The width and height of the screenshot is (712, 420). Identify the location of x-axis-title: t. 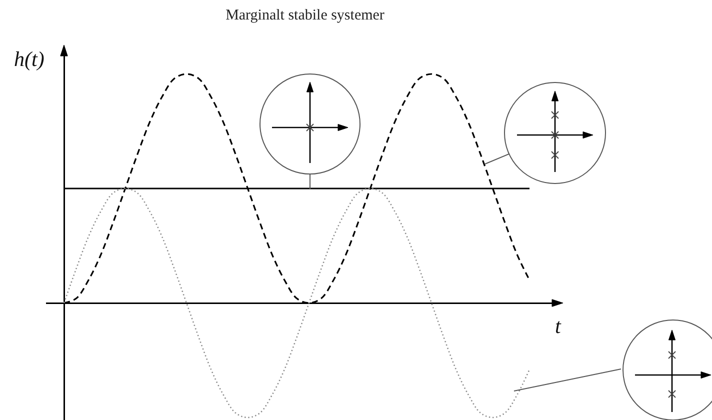
(558, 326).